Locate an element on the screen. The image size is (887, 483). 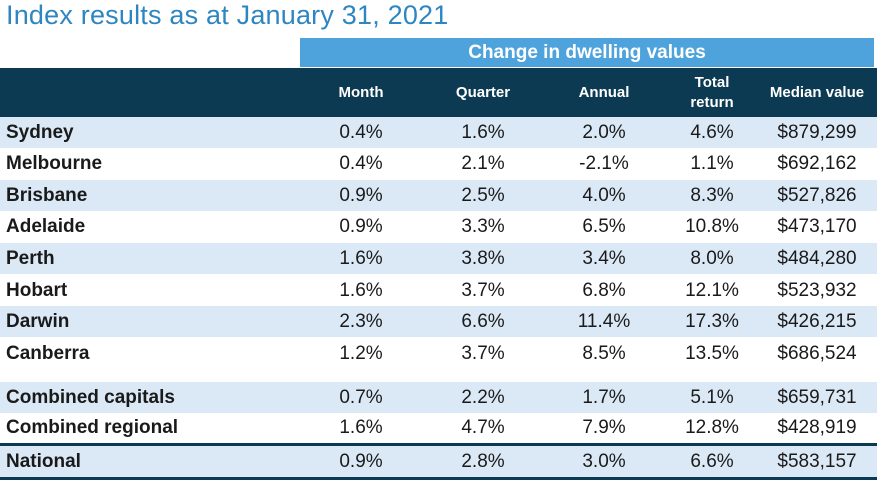
cell-median-value: $484,280 is located at coordinates (817, 258).